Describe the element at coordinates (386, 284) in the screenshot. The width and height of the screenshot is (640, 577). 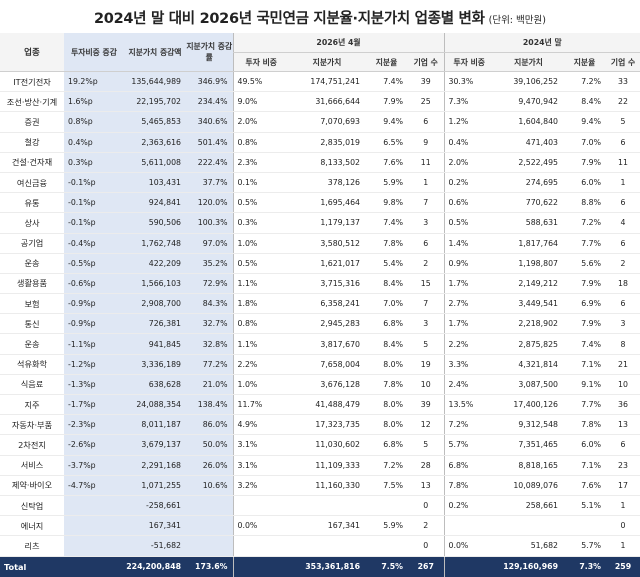
I see `cell-stake-ratio-2026: 8.4%` at that location.